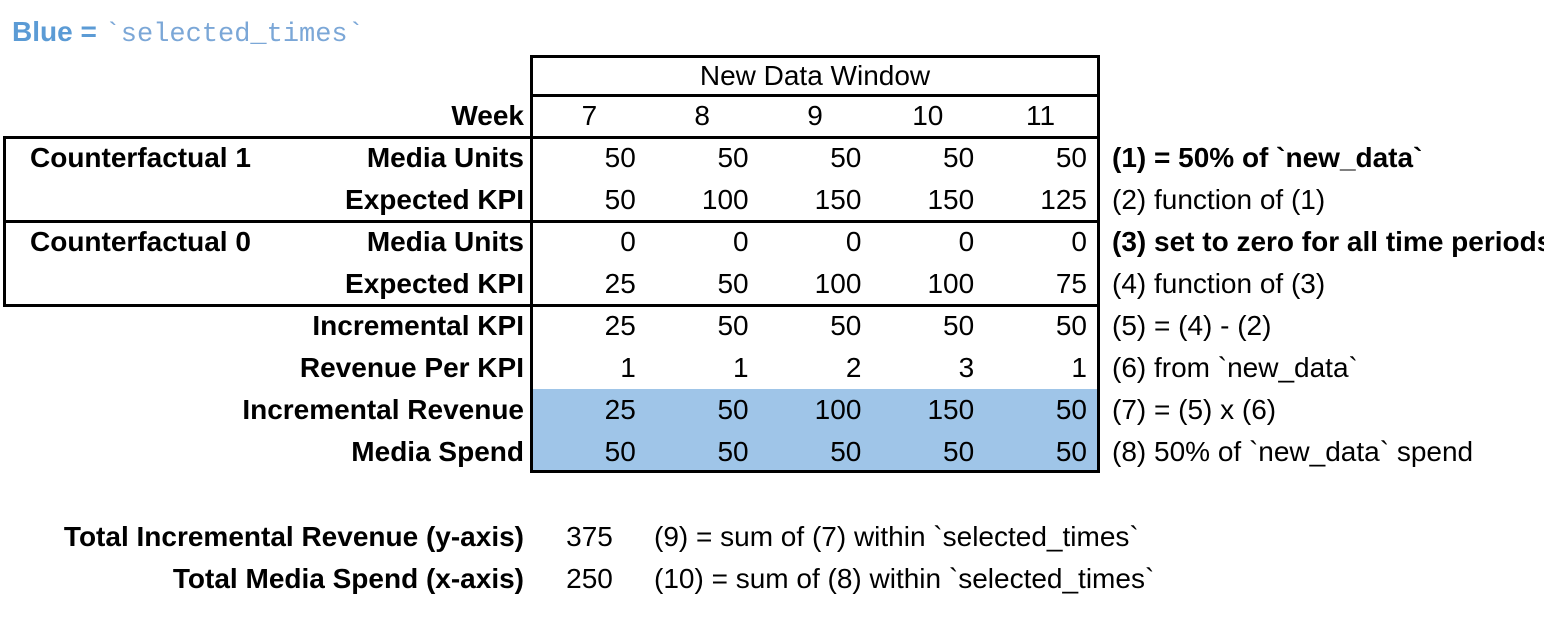 The image size is (1544, 620). Describe the element at coordinates (437, 451) in the screenshot. I see `row-label: Media Spend` at that location.